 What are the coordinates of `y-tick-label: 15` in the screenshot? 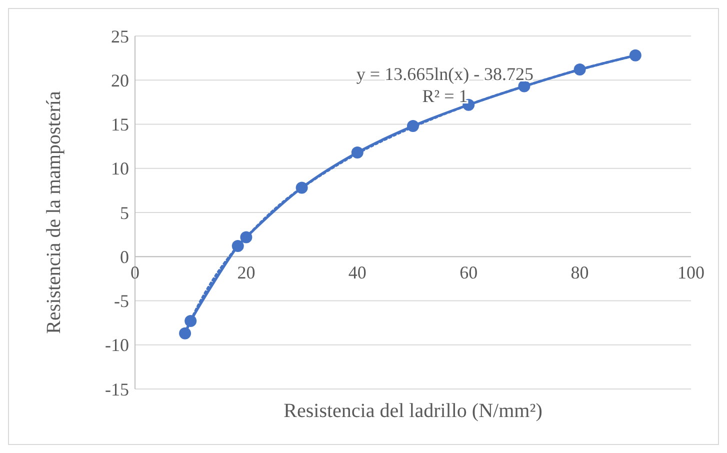 It's located at (120, 124).